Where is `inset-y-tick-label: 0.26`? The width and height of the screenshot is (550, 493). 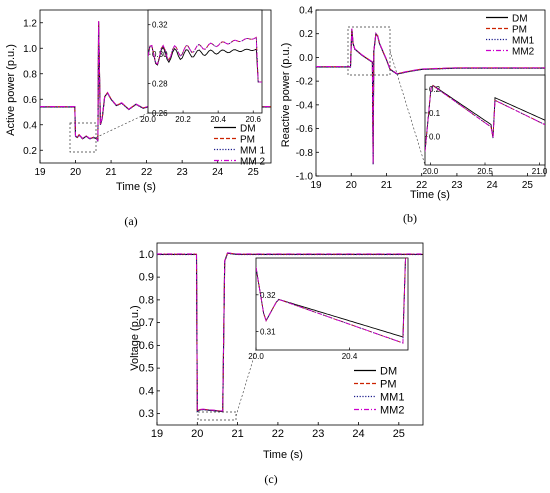 inset-y-tick-label: 0.26 is located at coordinates (160, 113).